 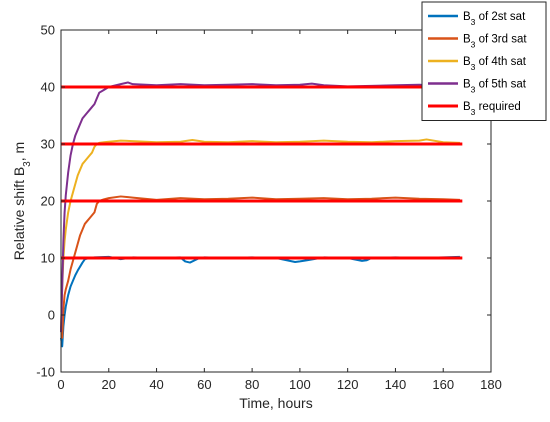 I want to click on y-axis-label: Relative shift B3, m, so click(x=22, y=201).